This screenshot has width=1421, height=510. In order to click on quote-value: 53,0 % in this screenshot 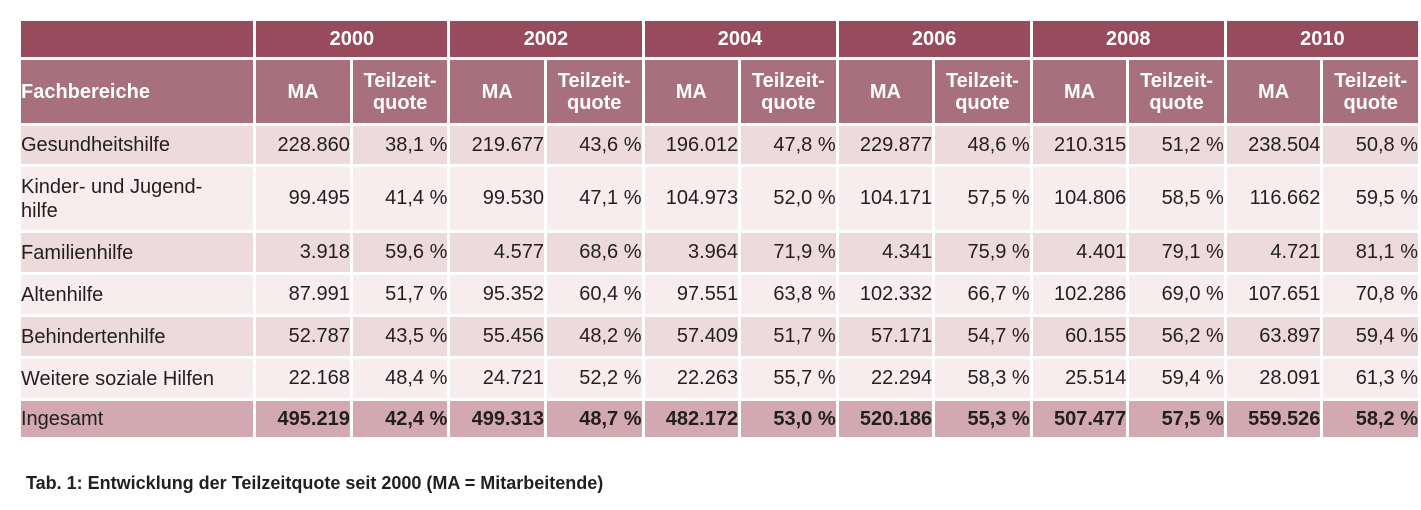, I will do `click(788, 420)`.